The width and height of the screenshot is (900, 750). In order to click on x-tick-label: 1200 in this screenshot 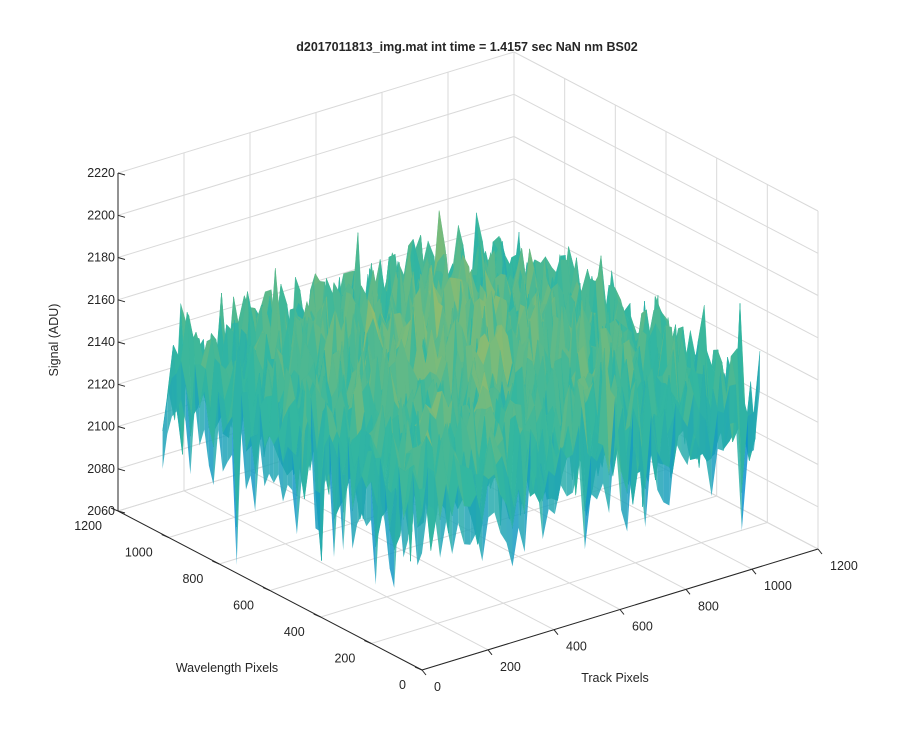, I will do `click(844, 566)`.